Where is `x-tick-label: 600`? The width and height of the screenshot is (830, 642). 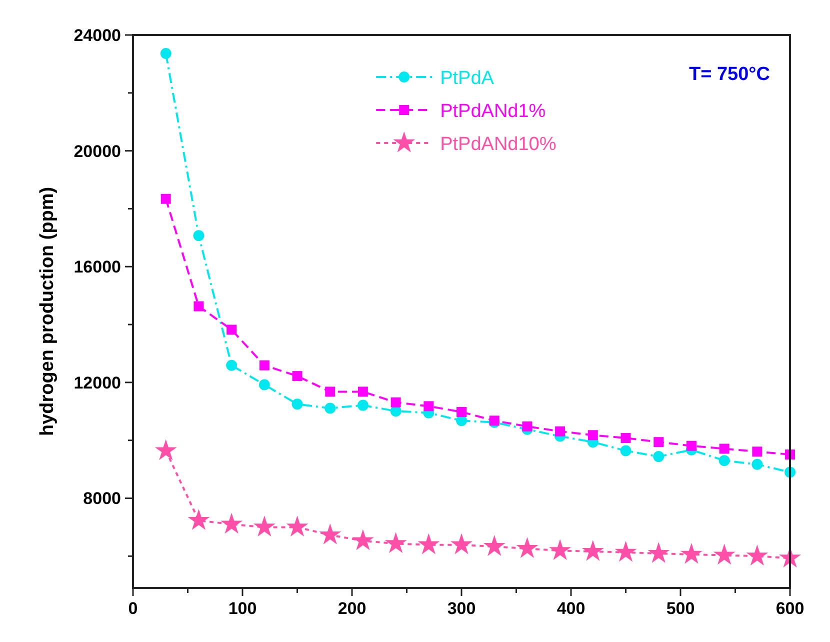 x-tick-label: 600 is located at coordinates (790, 608).